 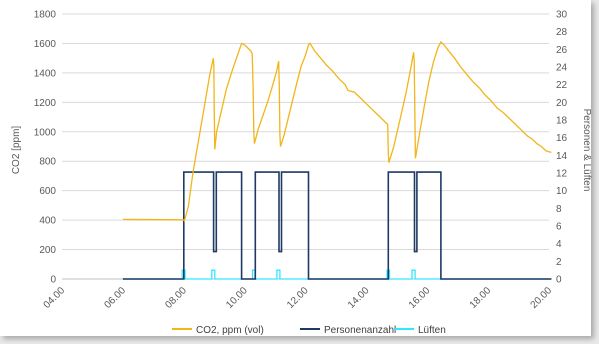 What do you see at coordinates (562, 138) in the screenshot?
I see `y2-tick-label: 16` at bounding box center [562, 138].